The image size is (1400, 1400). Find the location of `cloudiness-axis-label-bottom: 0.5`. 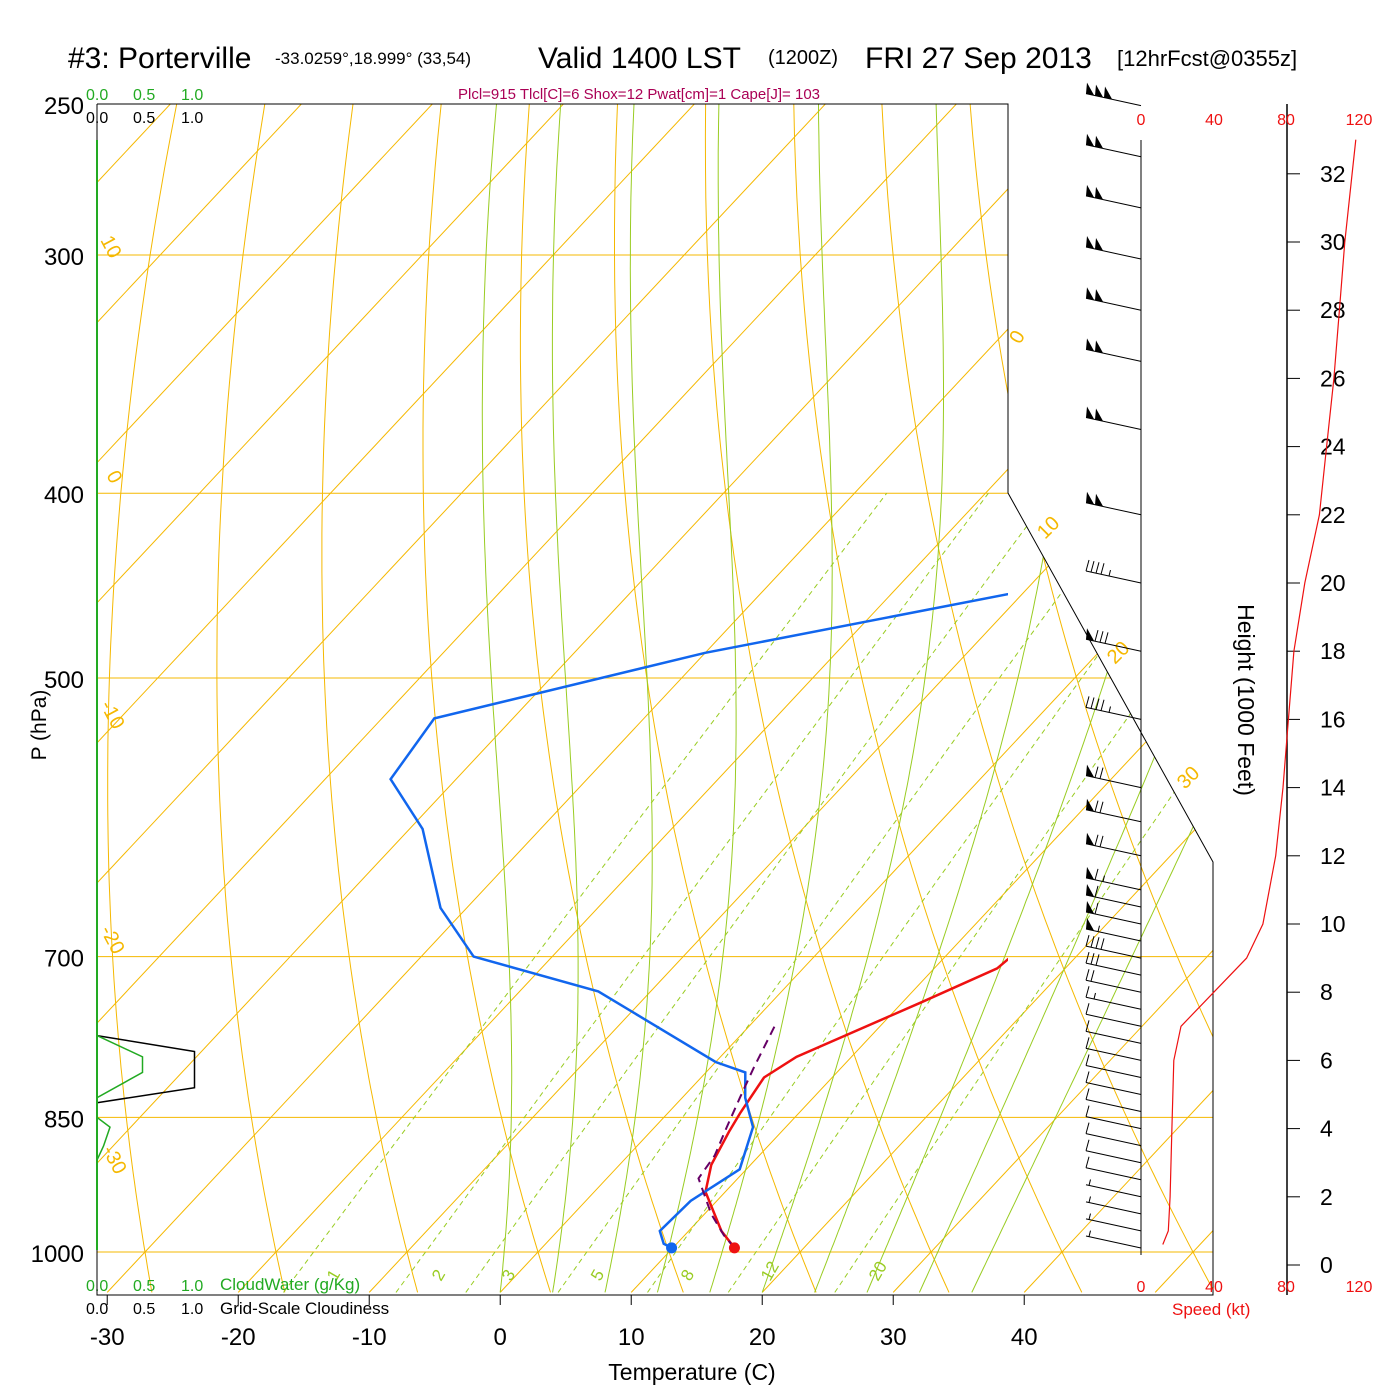

cloudiness-axis-label-bottom: 0.5 is located at coordinates (144, 1309).